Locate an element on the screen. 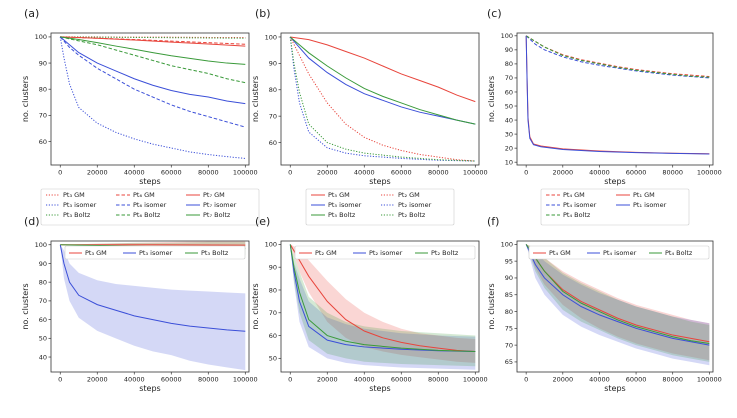  legend-entry: Pt₆ isomer is located at coordinates (150, 205).